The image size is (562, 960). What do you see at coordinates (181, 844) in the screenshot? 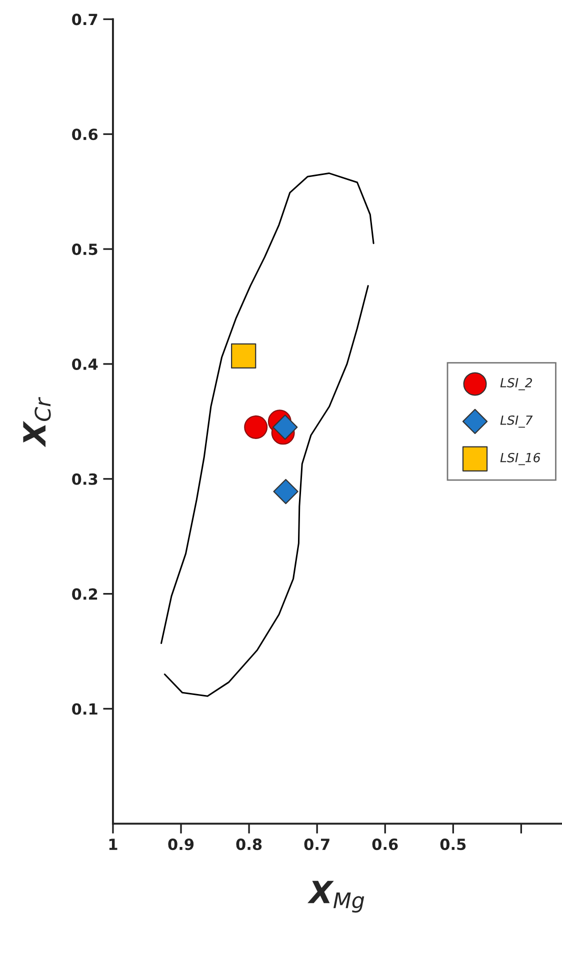
I see `x-tick-label: 0.9` at bounding box center [181, 844].